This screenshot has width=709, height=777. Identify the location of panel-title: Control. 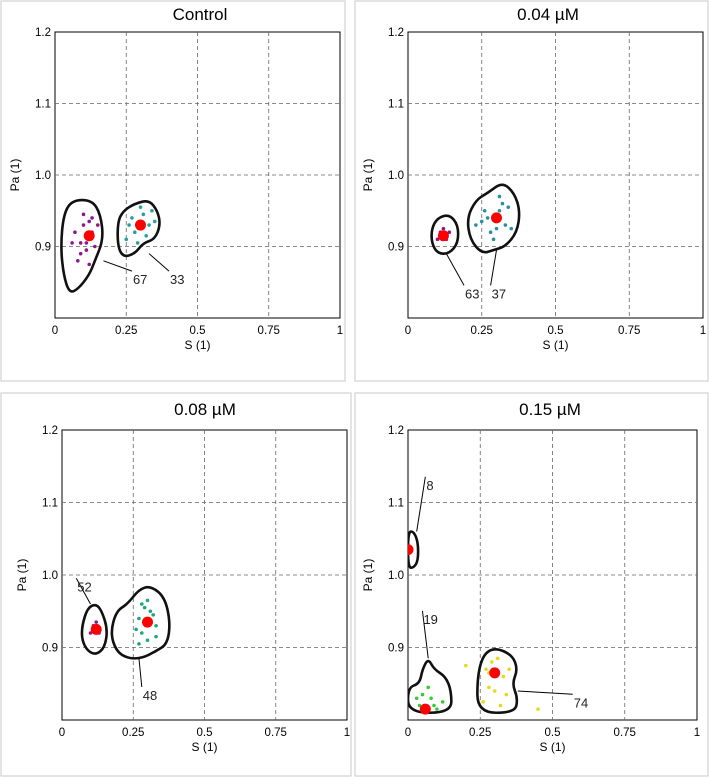
(200, 14).